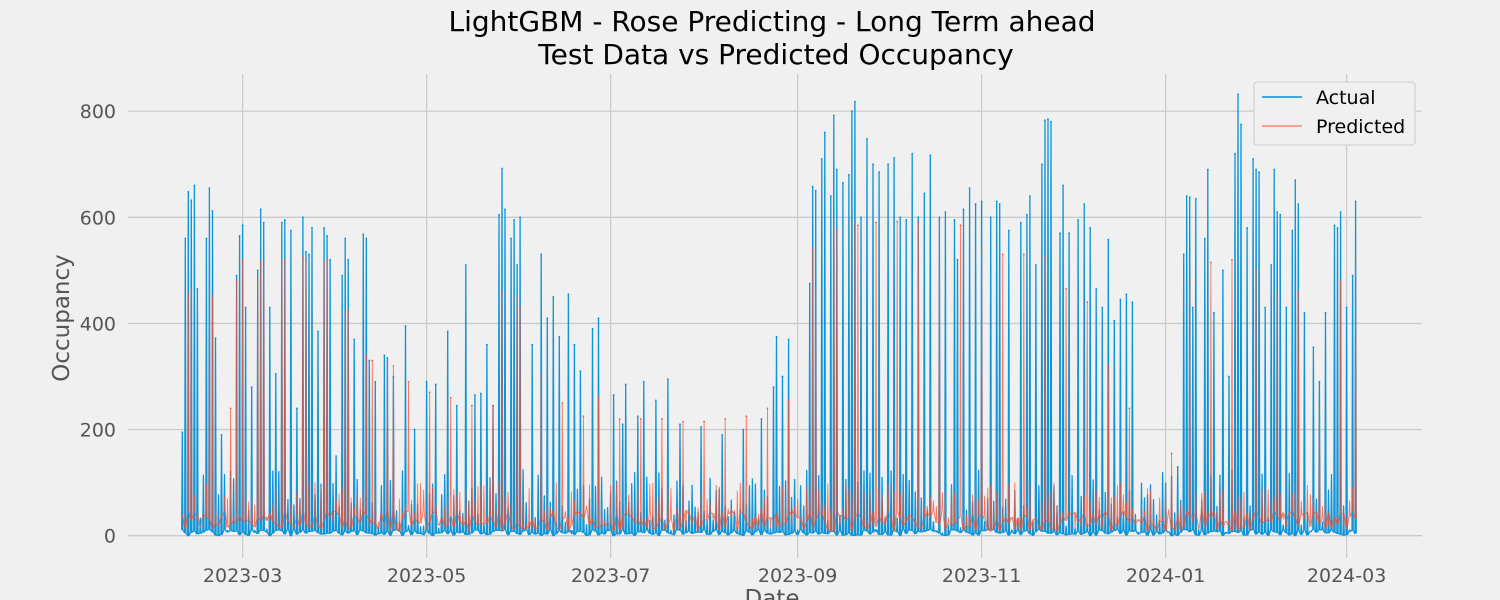  What do you see at coordinates (242, 576) in the screenshot?
I see `x-tick-label: 2023-03` at bounding box center [242, 576].